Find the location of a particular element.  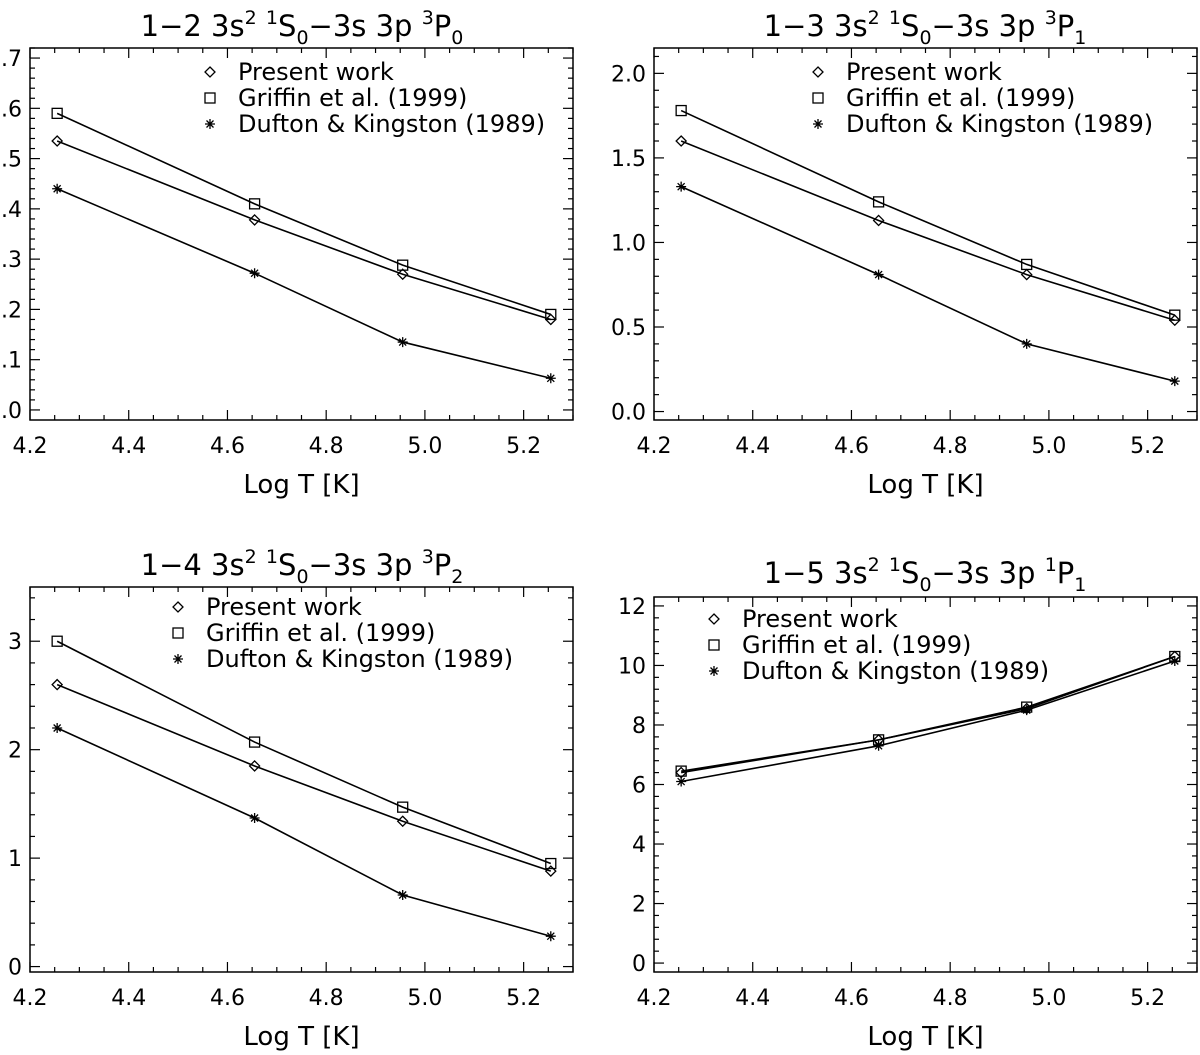

chart-title: 1−4 3s2 1S0−3s 3p 3P2 is located at coordinates (302, 567).